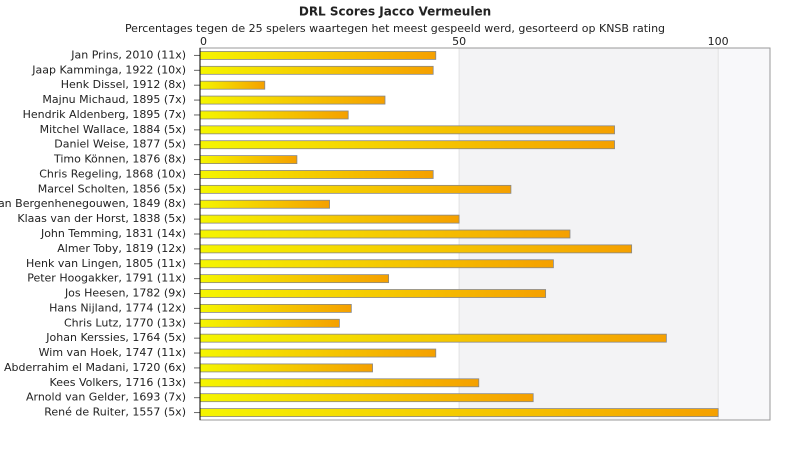 The width and height of the screenshot is (790, 450). I want to click on x-tick-label: 100, so click(718, 41).